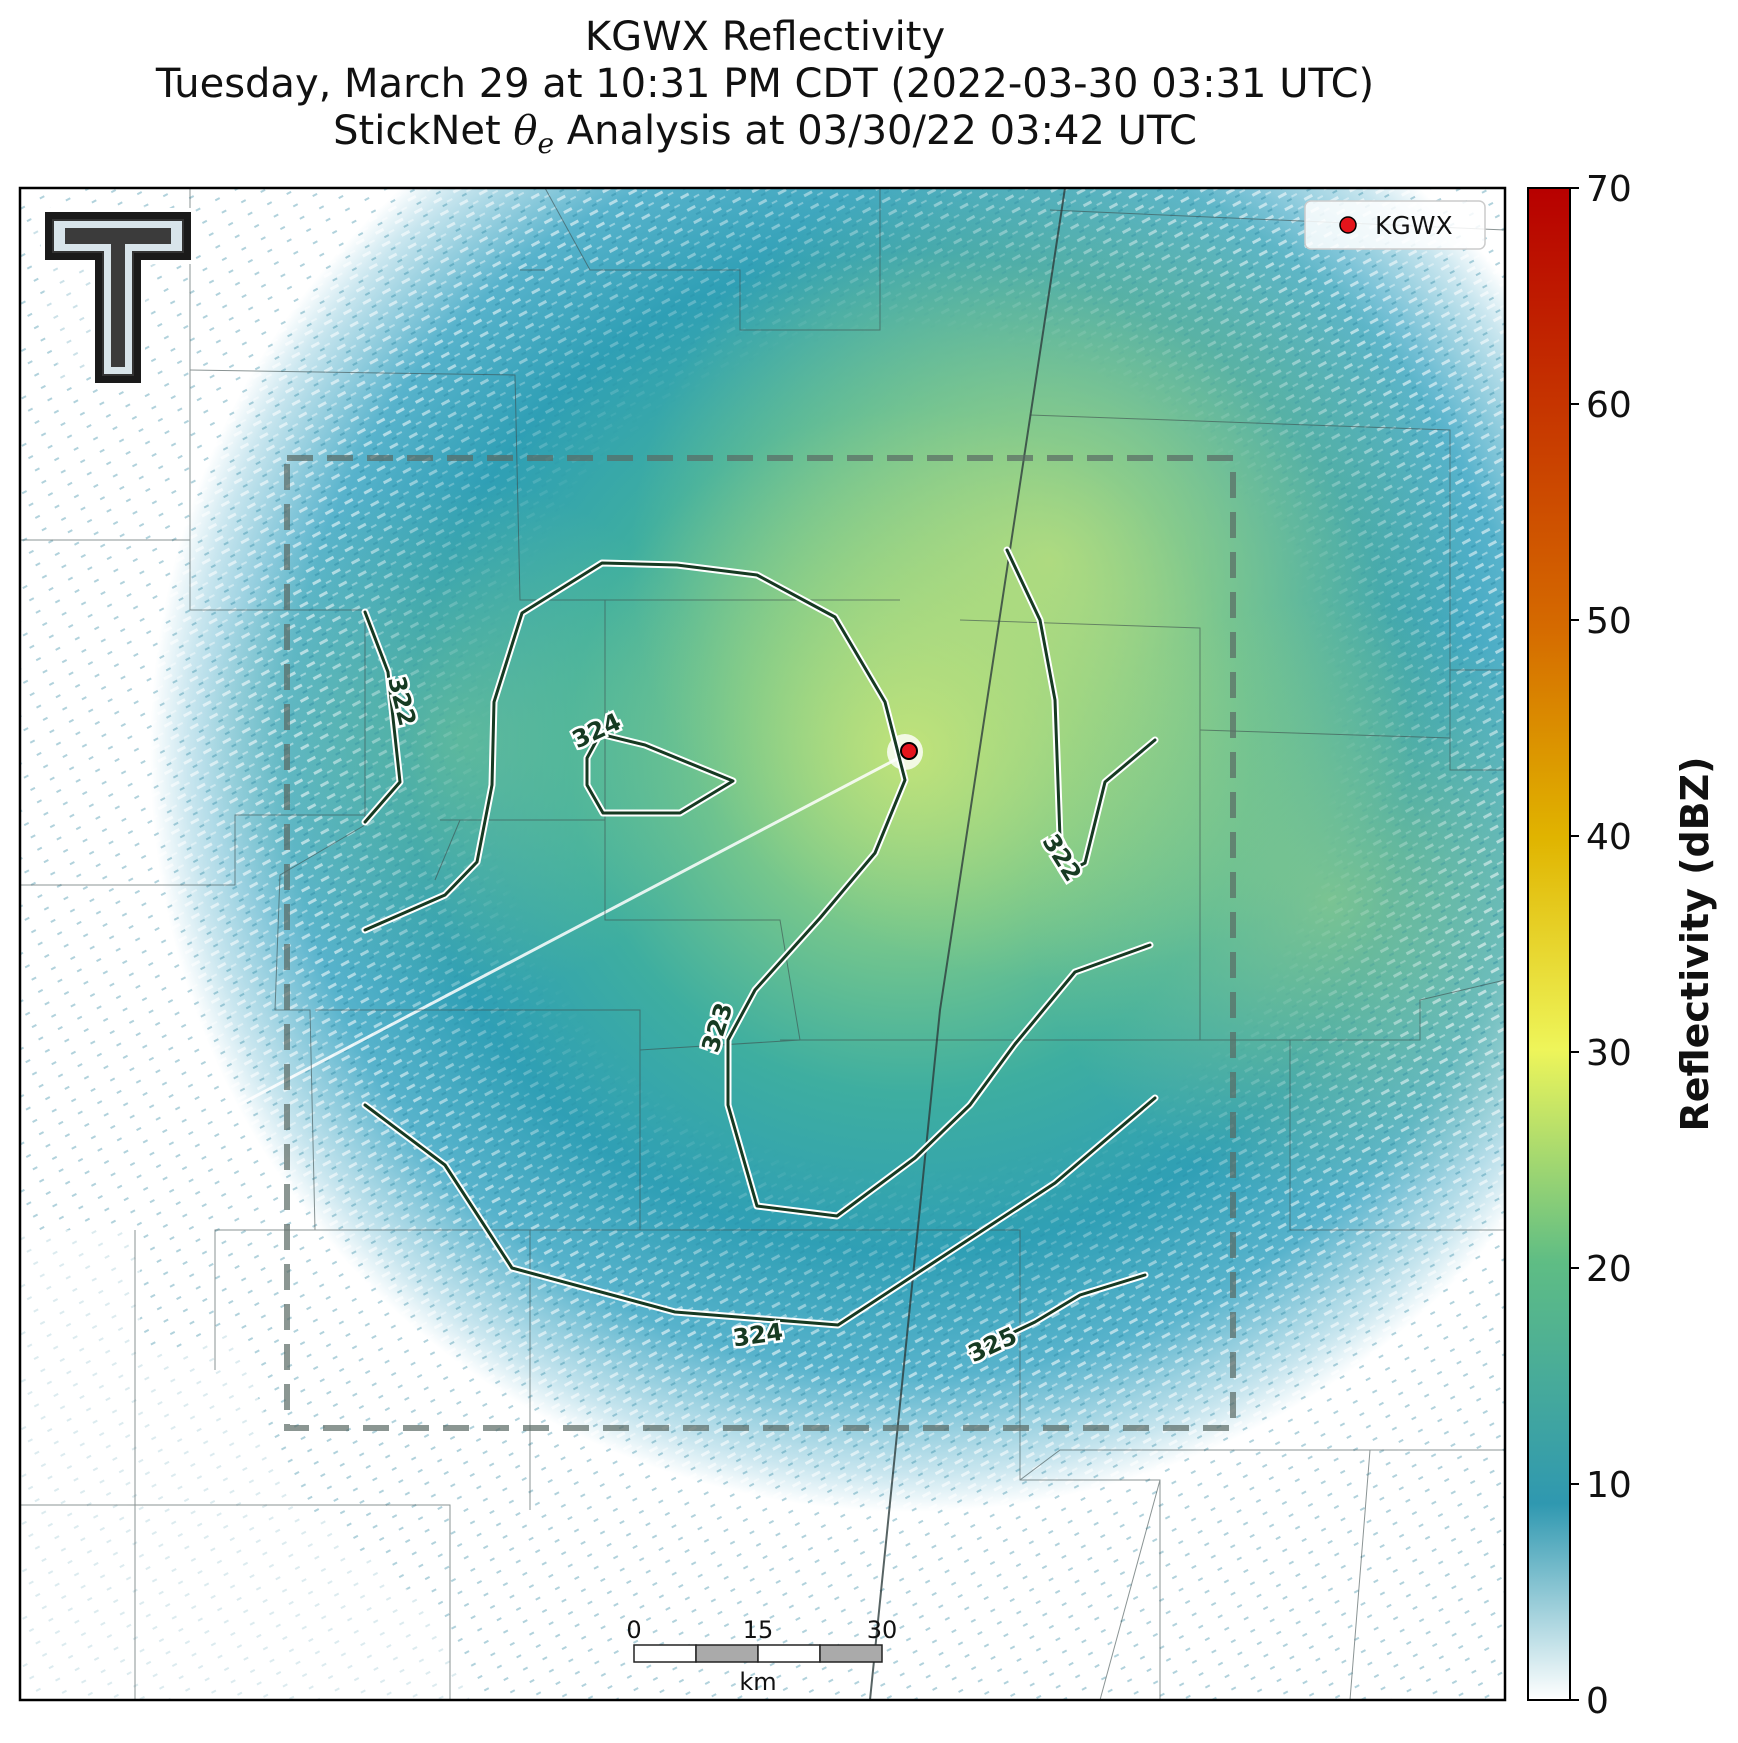  Describe the element at coordinates (1348, 225) in the screenshot. I see `legend-marker-icon` at that location.